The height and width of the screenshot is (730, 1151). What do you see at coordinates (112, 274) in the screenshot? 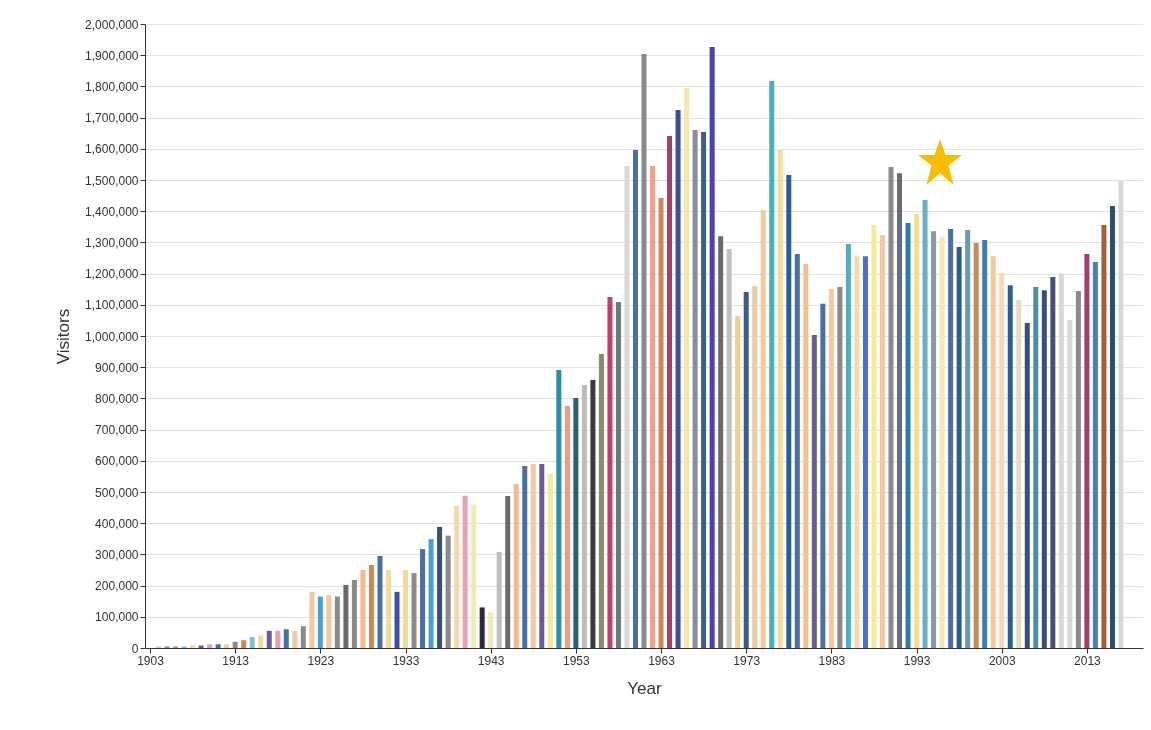
I see `y-tick-label: 1,200,000` at bounding box center [112, 274].